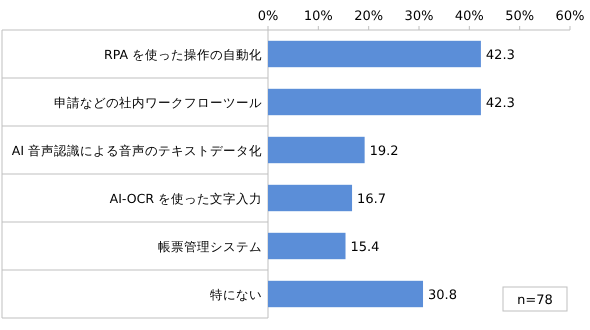  Describe the element at coordinates (371, 199) in the screenshot. I see `data-label: 16.7` at that location.